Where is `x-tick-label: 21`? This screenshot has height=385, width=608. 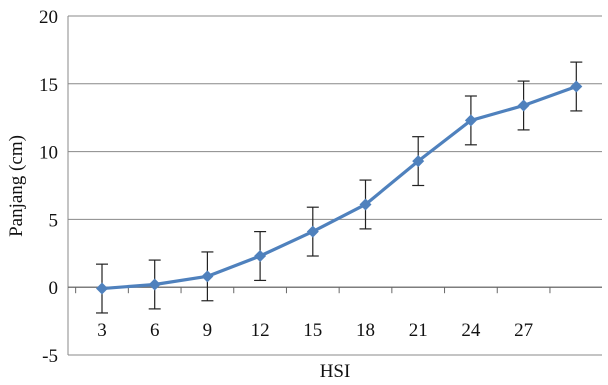 x-tick-label: 21 is located at coordinates (418, 330).